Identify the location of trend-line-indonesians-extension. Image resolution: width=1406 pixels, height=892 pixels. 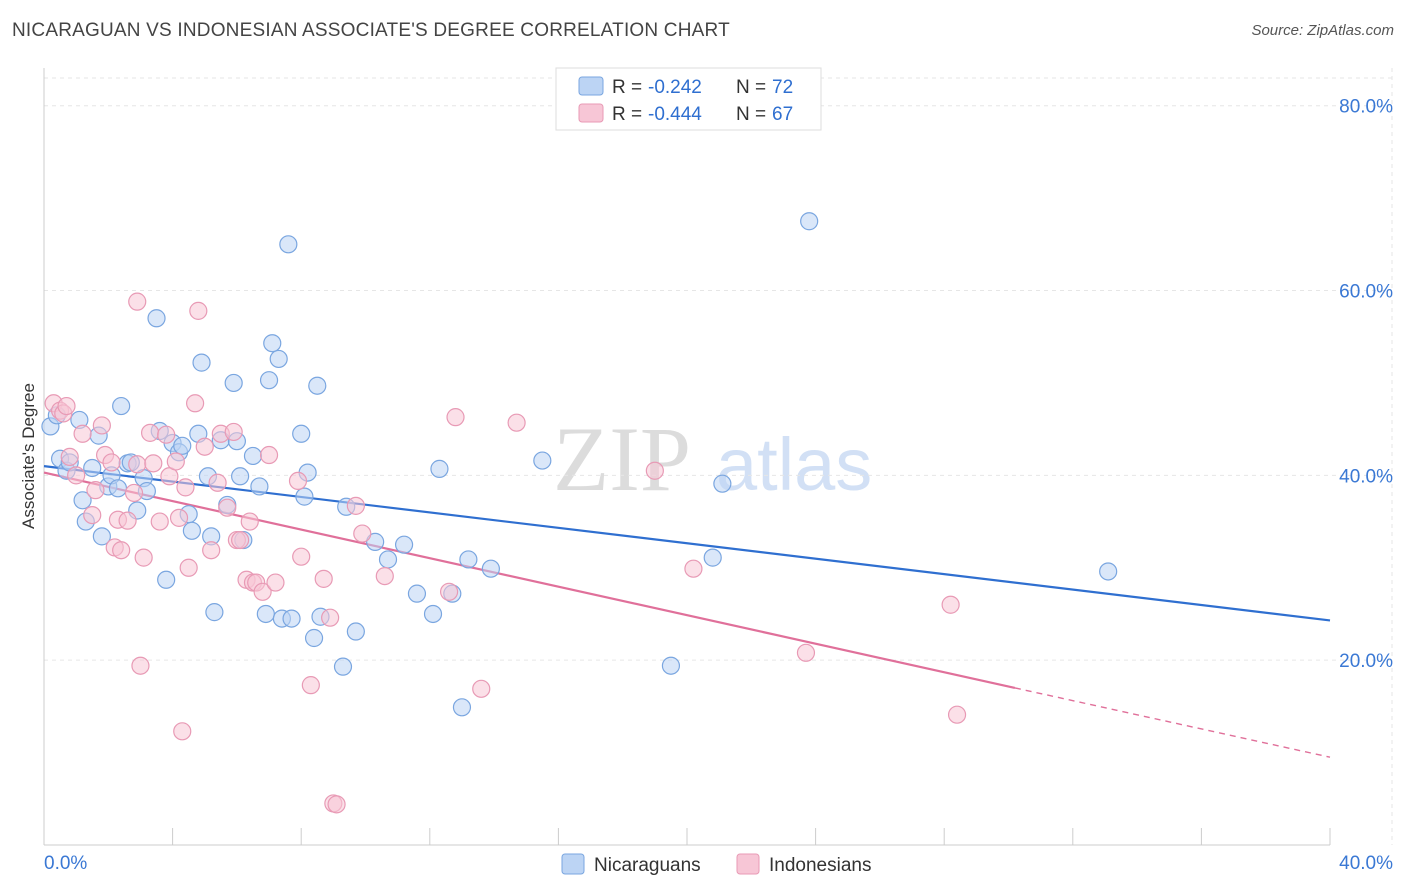
(1172, 722).